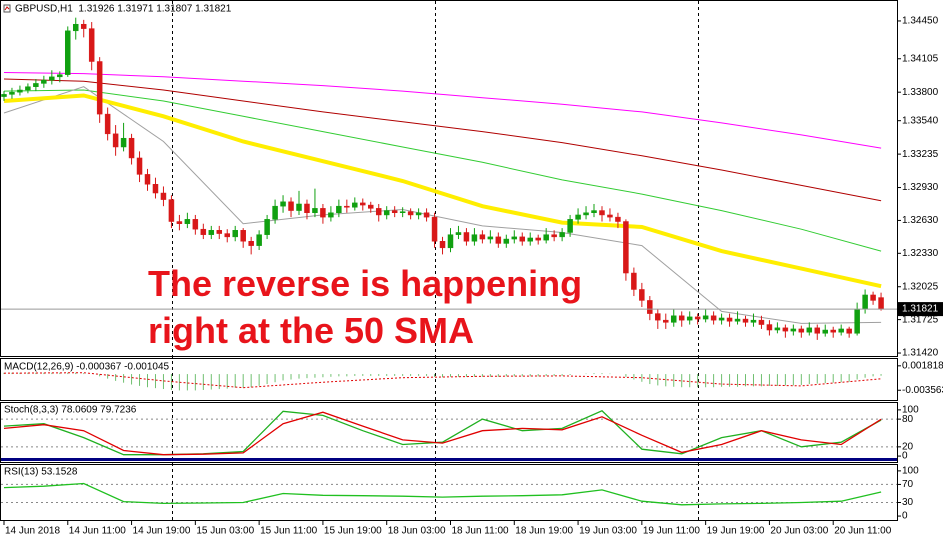  What do you see at coordinates (920, 309) in the screenshot?
I see `last-price-box` at bounding box center [920, 309].